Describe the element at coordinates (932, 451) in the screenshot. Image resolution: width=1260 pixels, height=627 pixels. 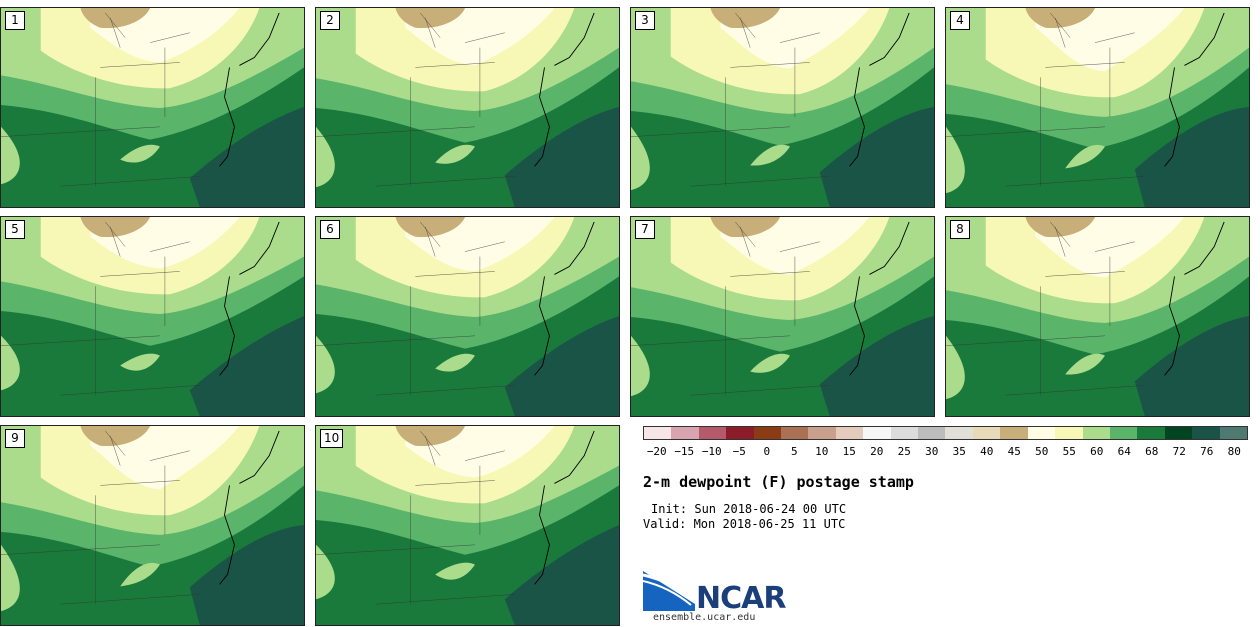
I see `colorbar-tick-label: 30` at that location.